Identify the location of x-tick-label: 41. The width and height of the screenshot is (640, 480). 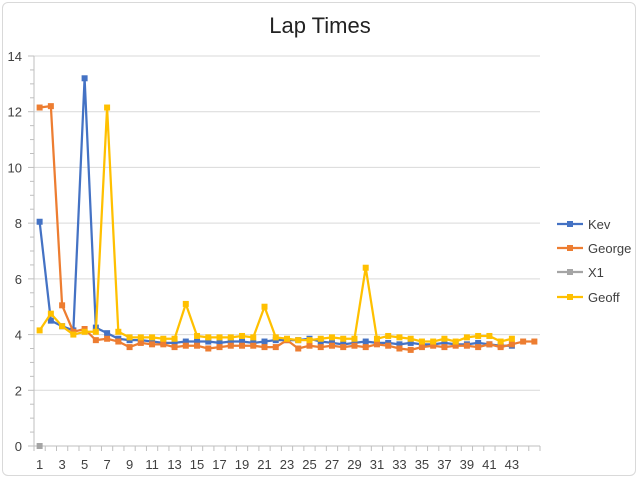
(489, 464).